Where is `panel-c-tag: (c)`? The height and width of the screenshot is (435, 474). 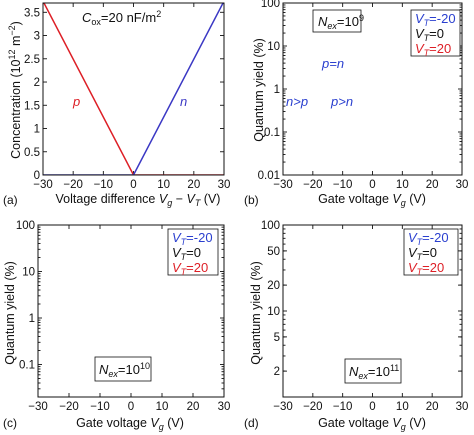
panel-c-tag: (c) is located at coordinates (10, 423).